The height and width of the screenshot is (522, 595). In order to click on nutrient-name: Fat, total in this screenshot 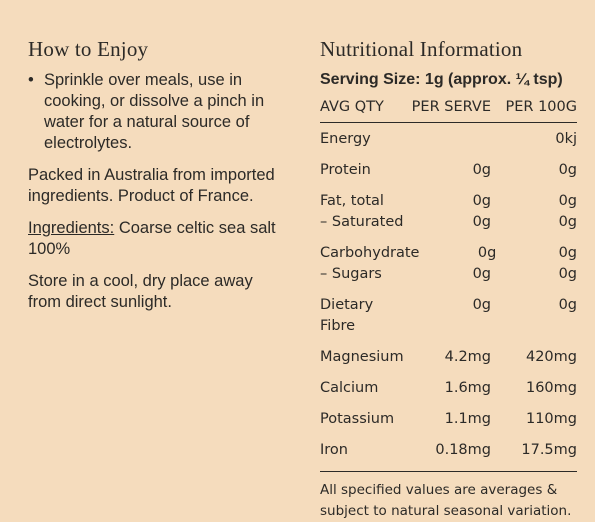, I will do `click(352, 201)`.